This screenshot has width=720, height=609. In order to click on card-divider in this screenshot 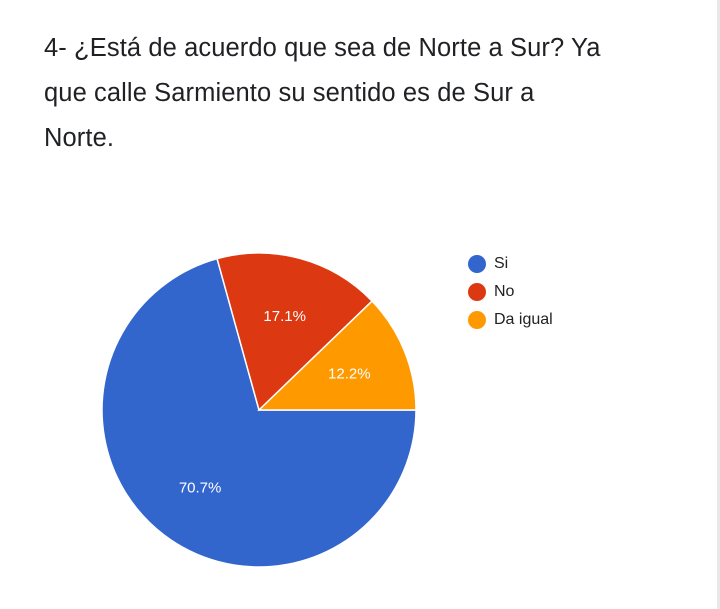, I will do `click(718, 304)`.